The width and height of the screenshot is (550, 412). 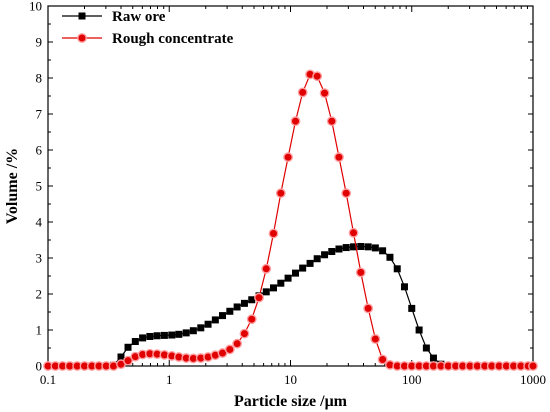 I want to click on legend-label: Raw ore, so click(x=139, y=17).